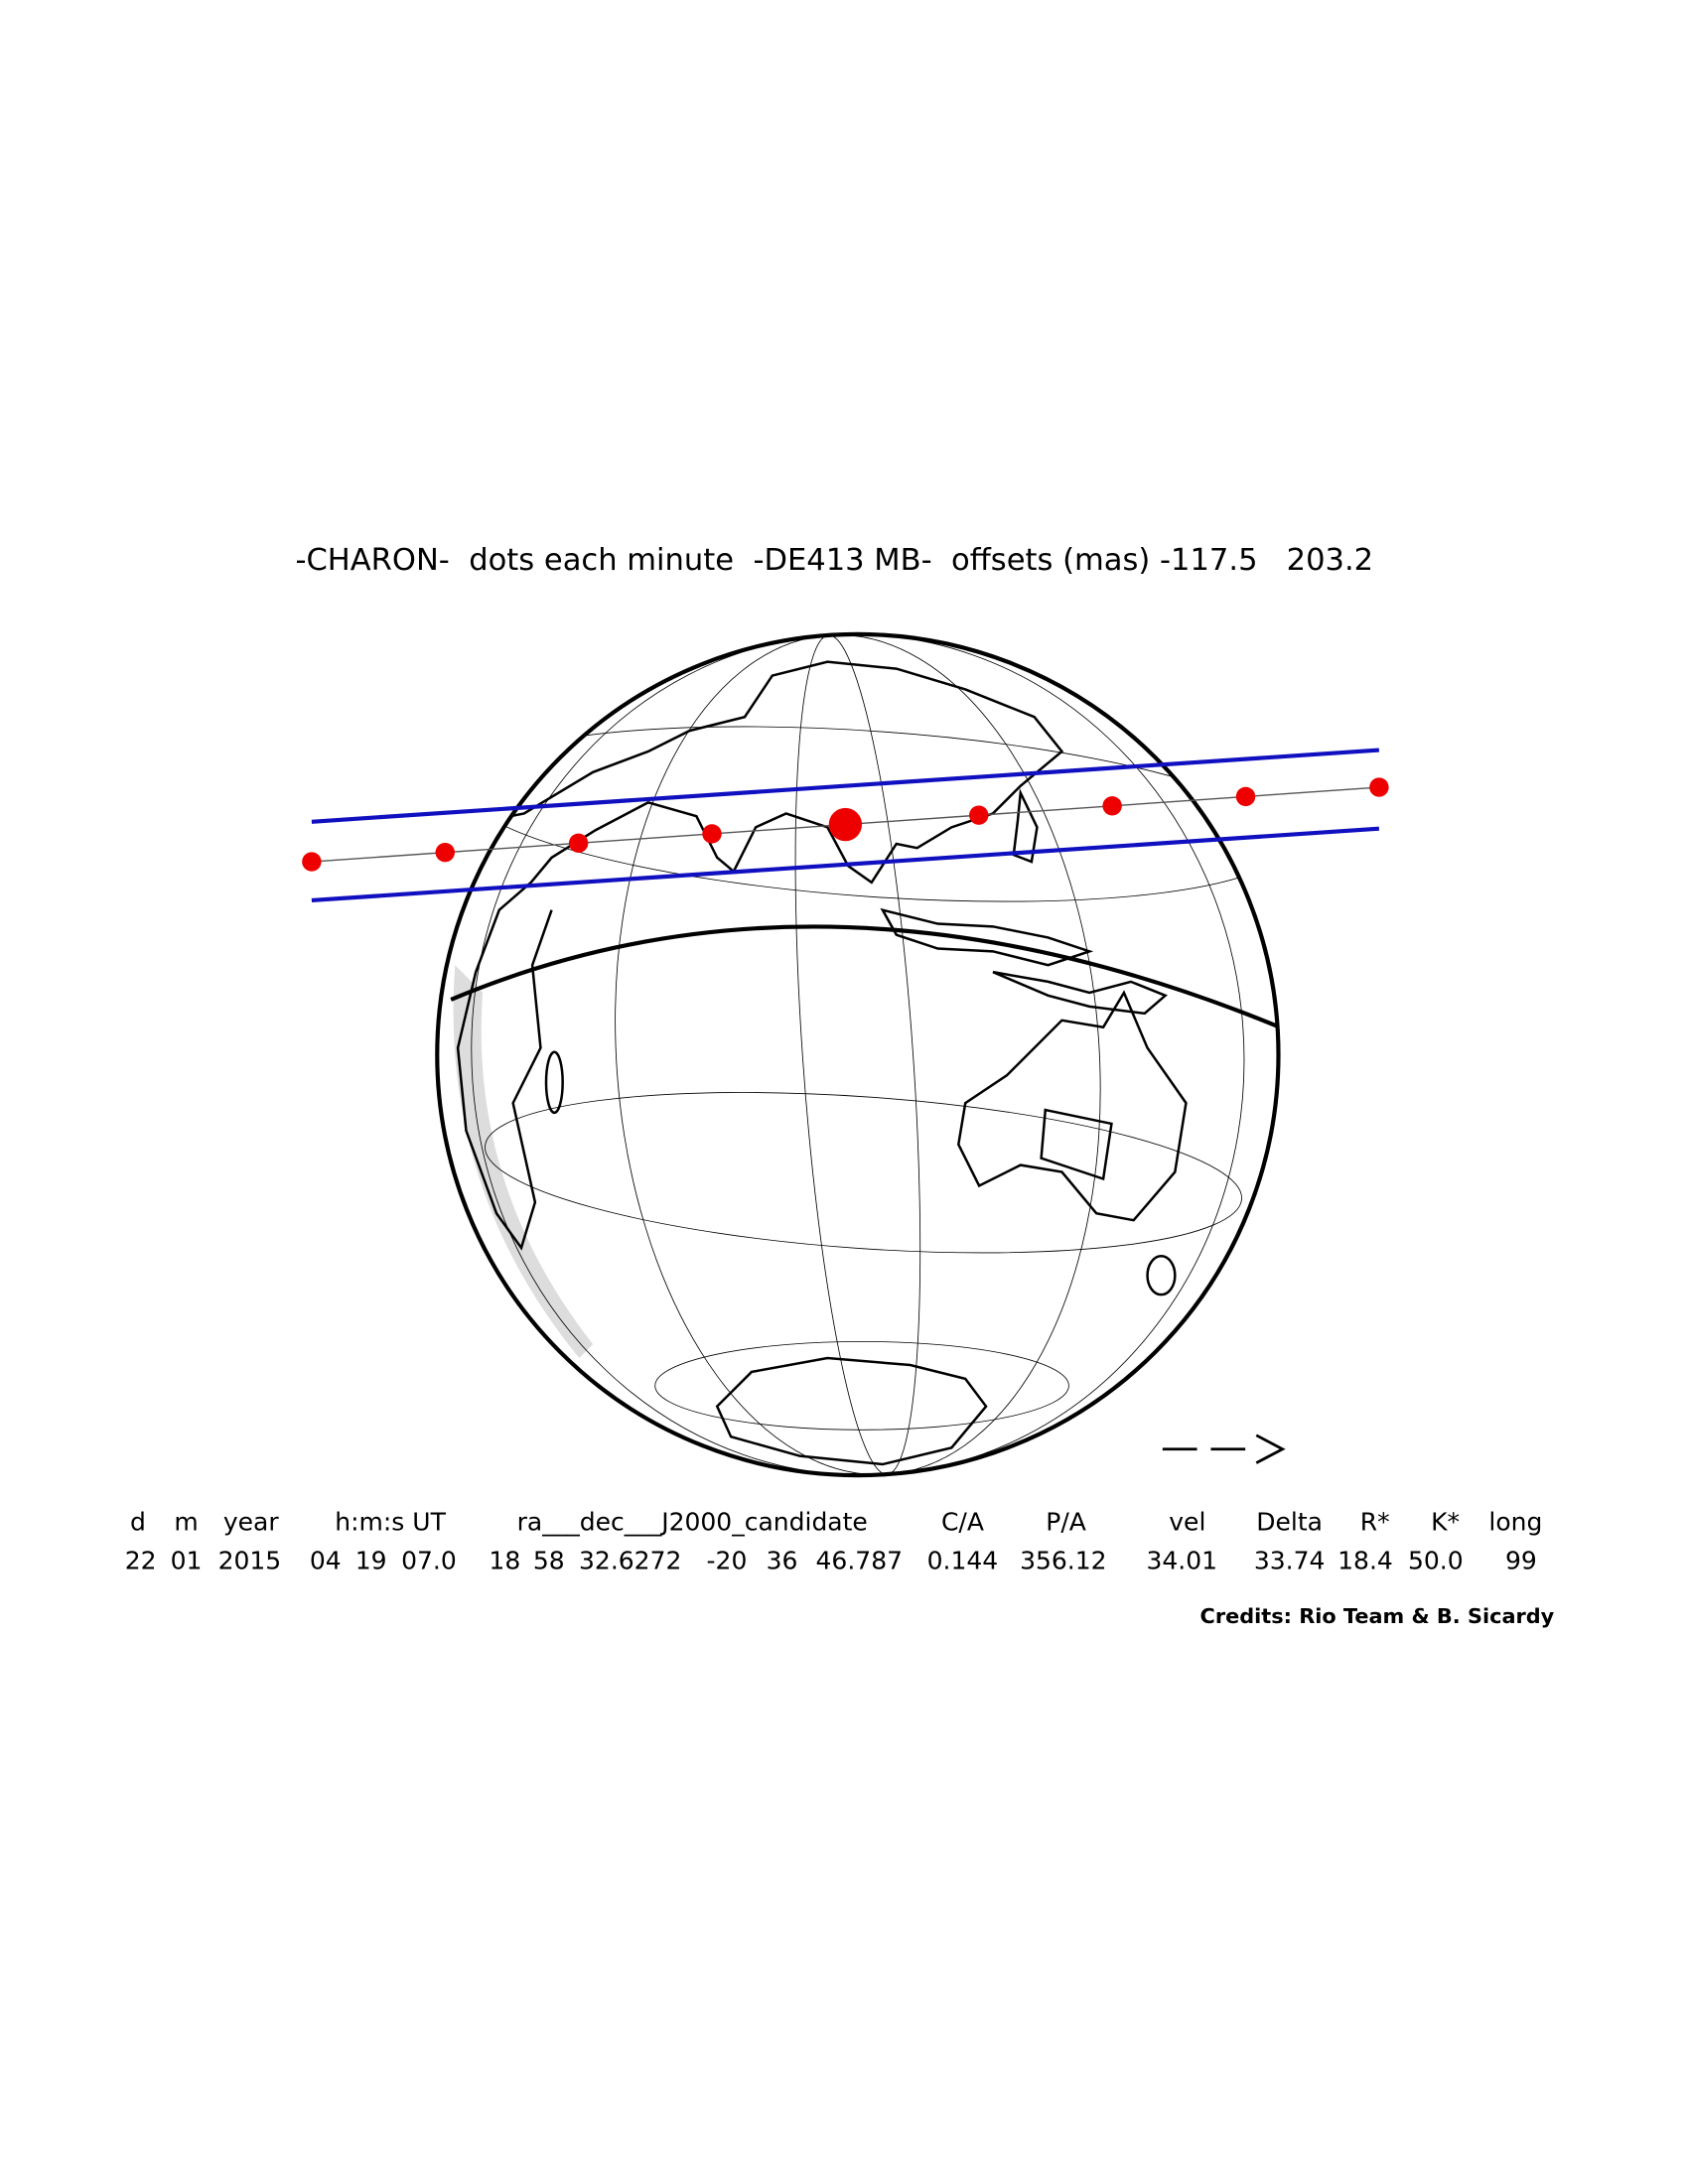 The image size is (1688, 2184). I want to click on column-header: long, so click(1515, 1522).